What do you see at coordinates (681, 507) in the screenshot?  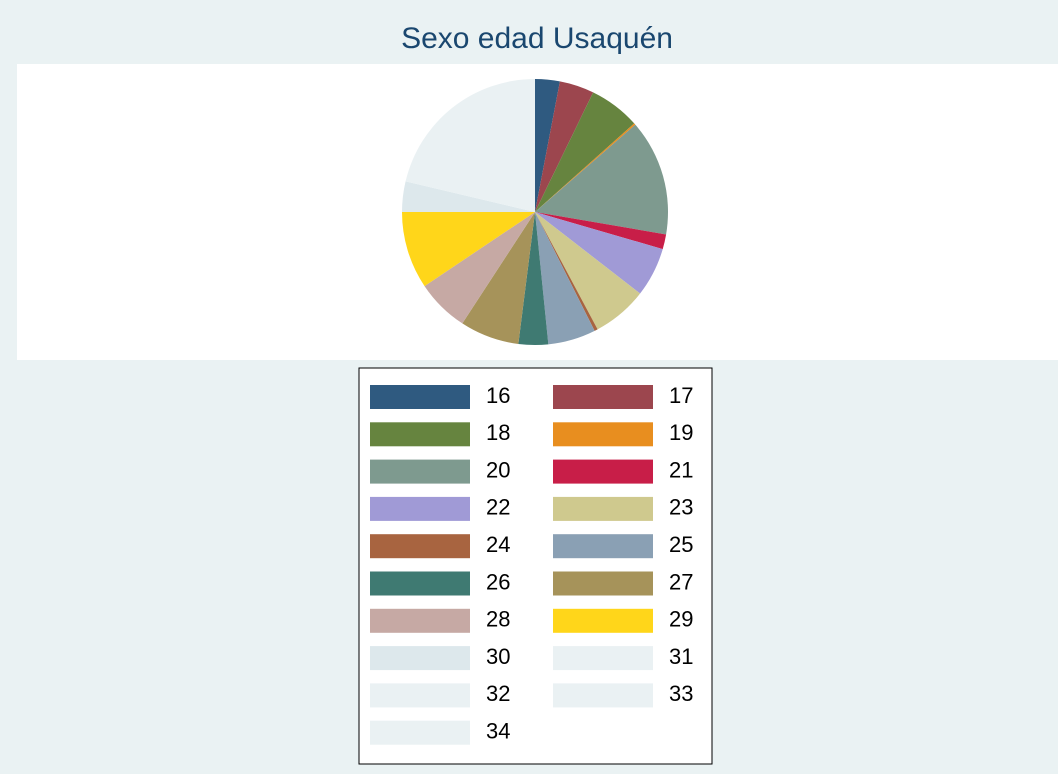 I see `legend-label: 23` at bounding box center [681, 507].